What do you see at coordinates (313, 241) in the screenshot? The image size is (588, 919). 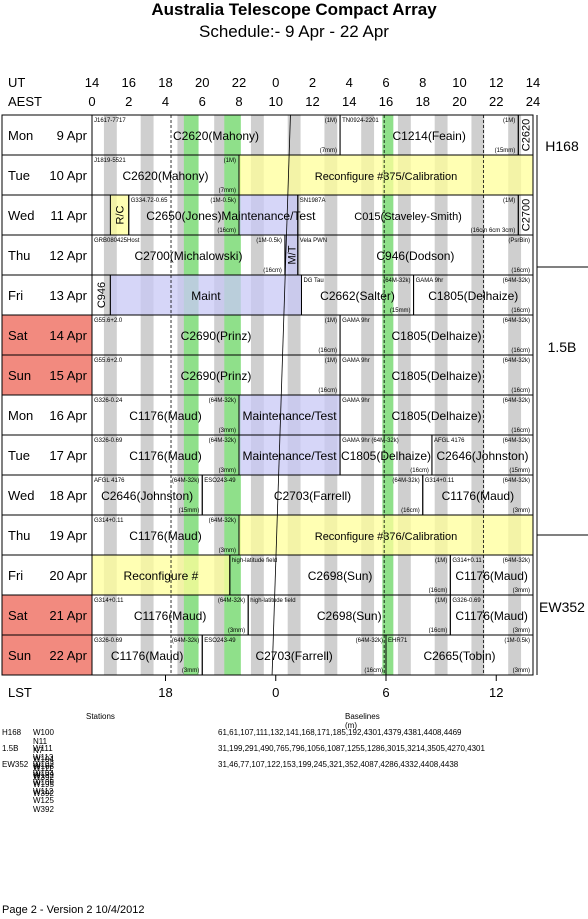 I see `source-name: Vela PWN` at bounding box center [313, 241].